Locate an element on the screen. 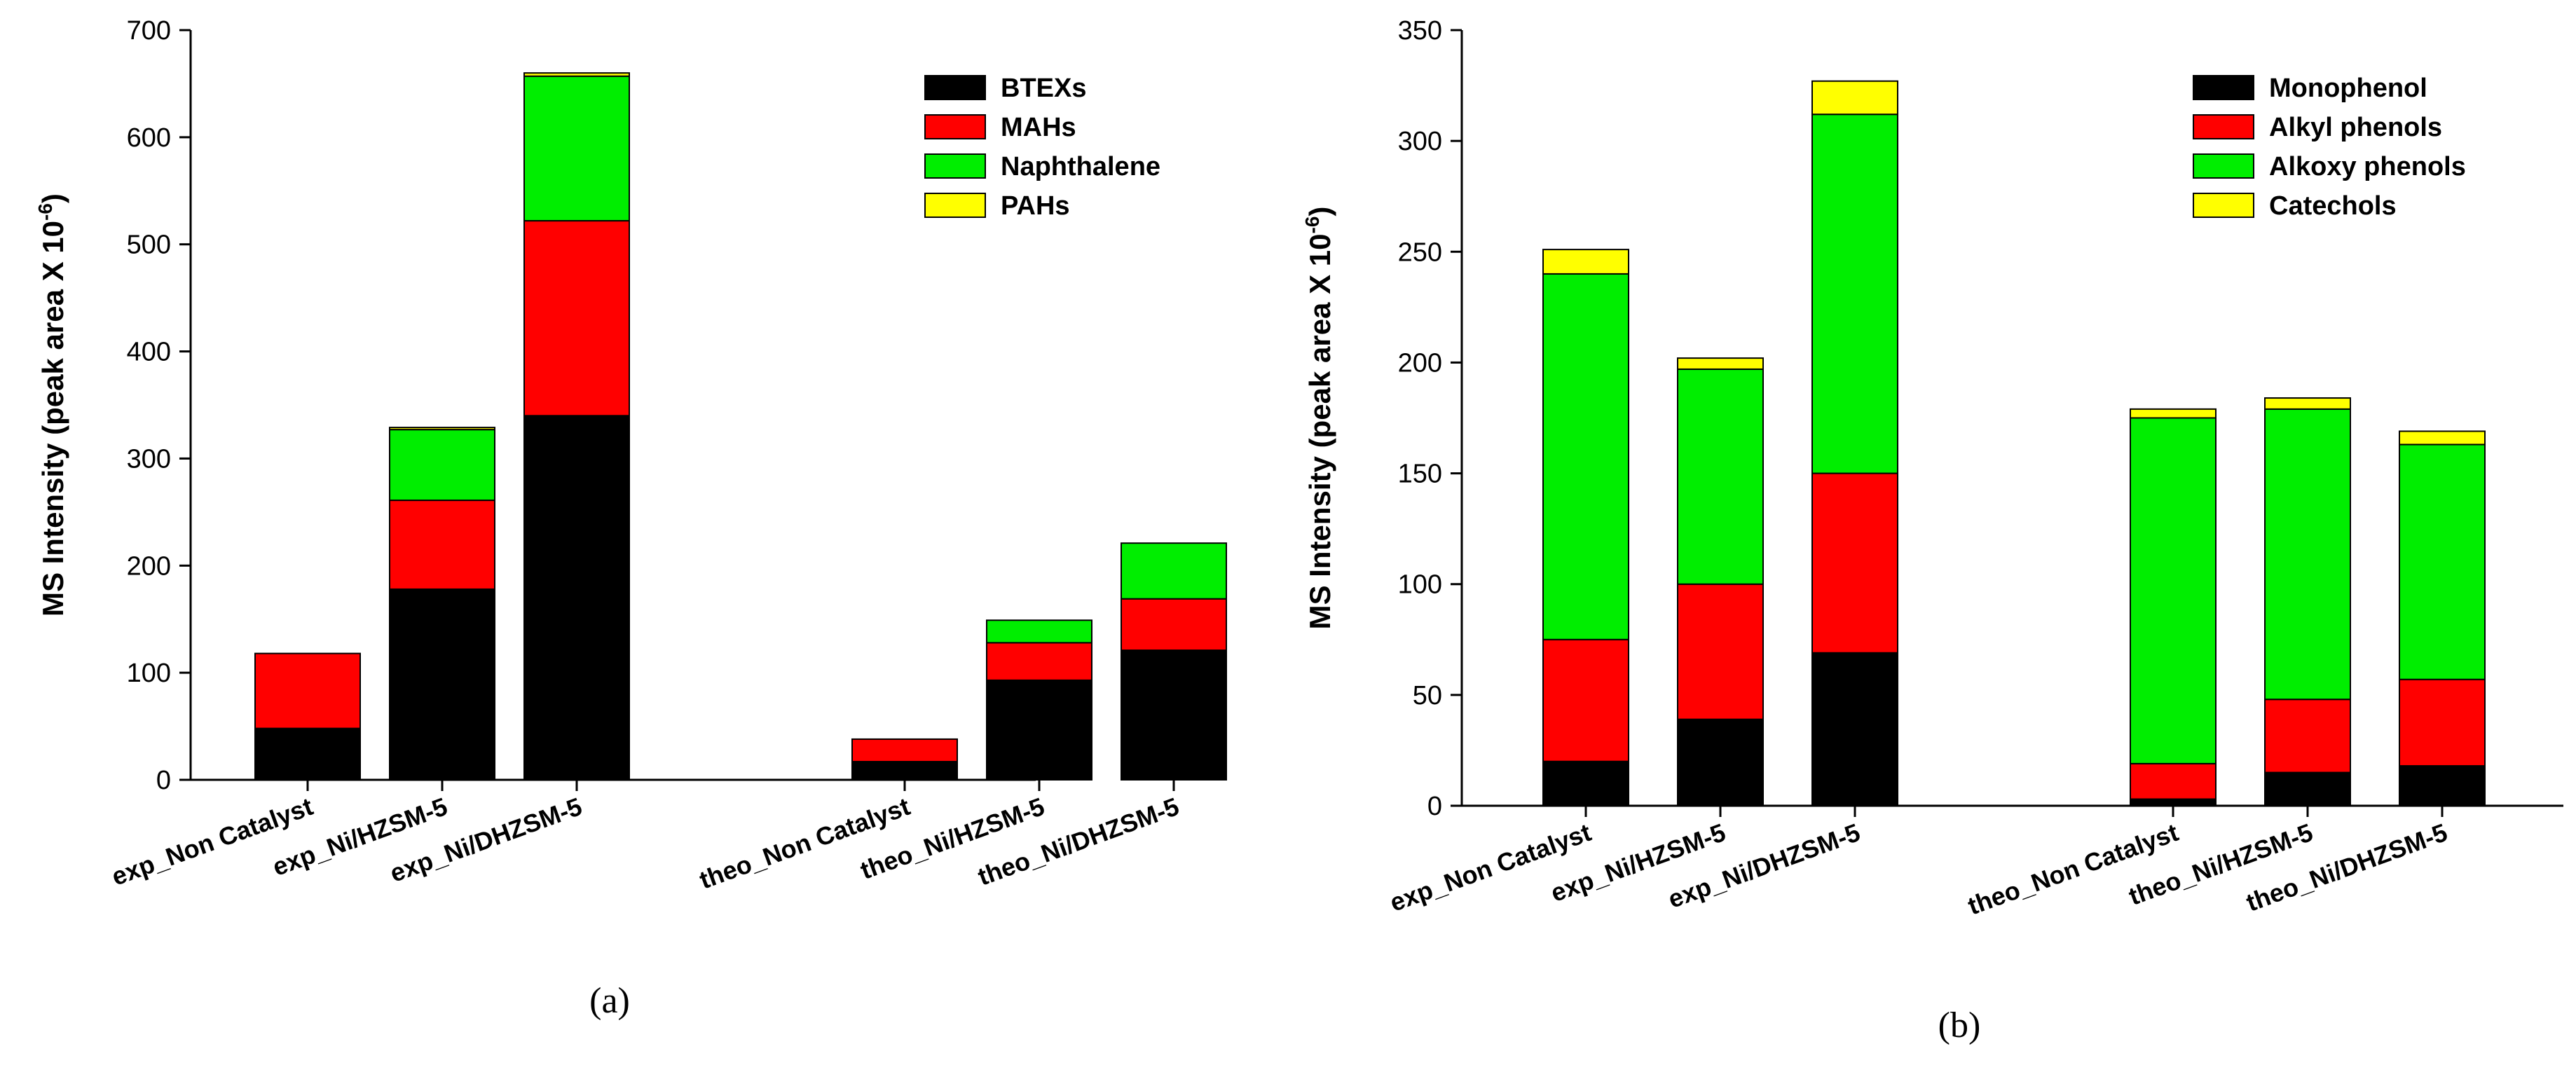 Image resolution: width=2576 pixels, height=1079 pixels. legend-label: Monophenol is located at coordinates (2348, 88).